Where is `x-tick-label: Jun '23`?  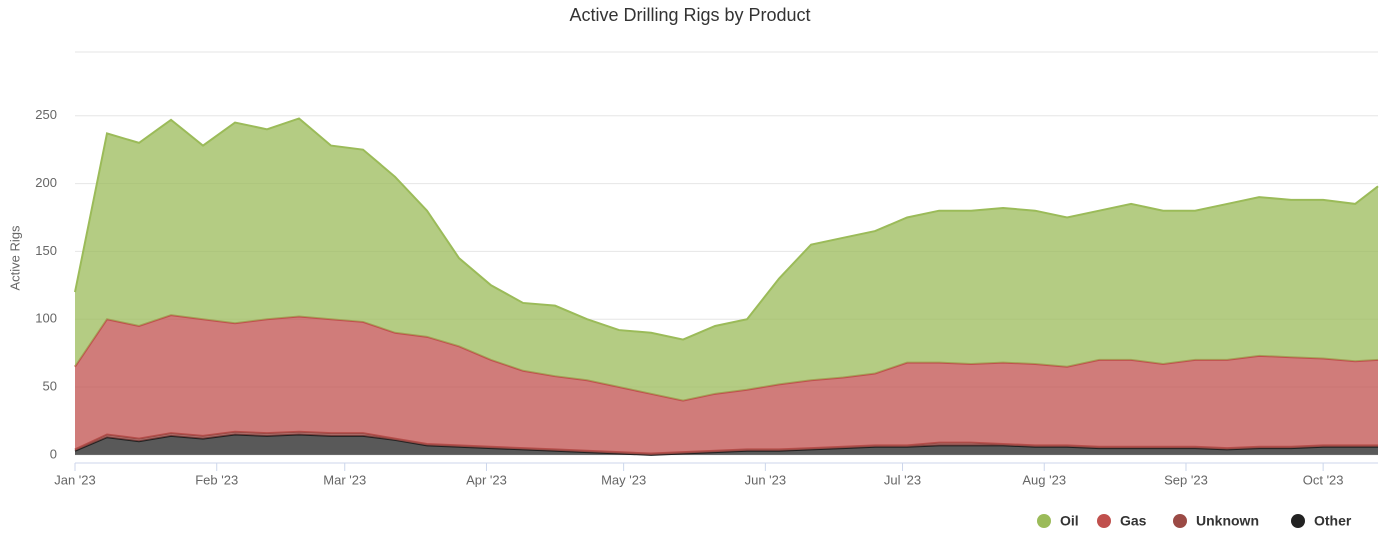
x-tick-label: Jun '23 is located at coordinates (766, 479).